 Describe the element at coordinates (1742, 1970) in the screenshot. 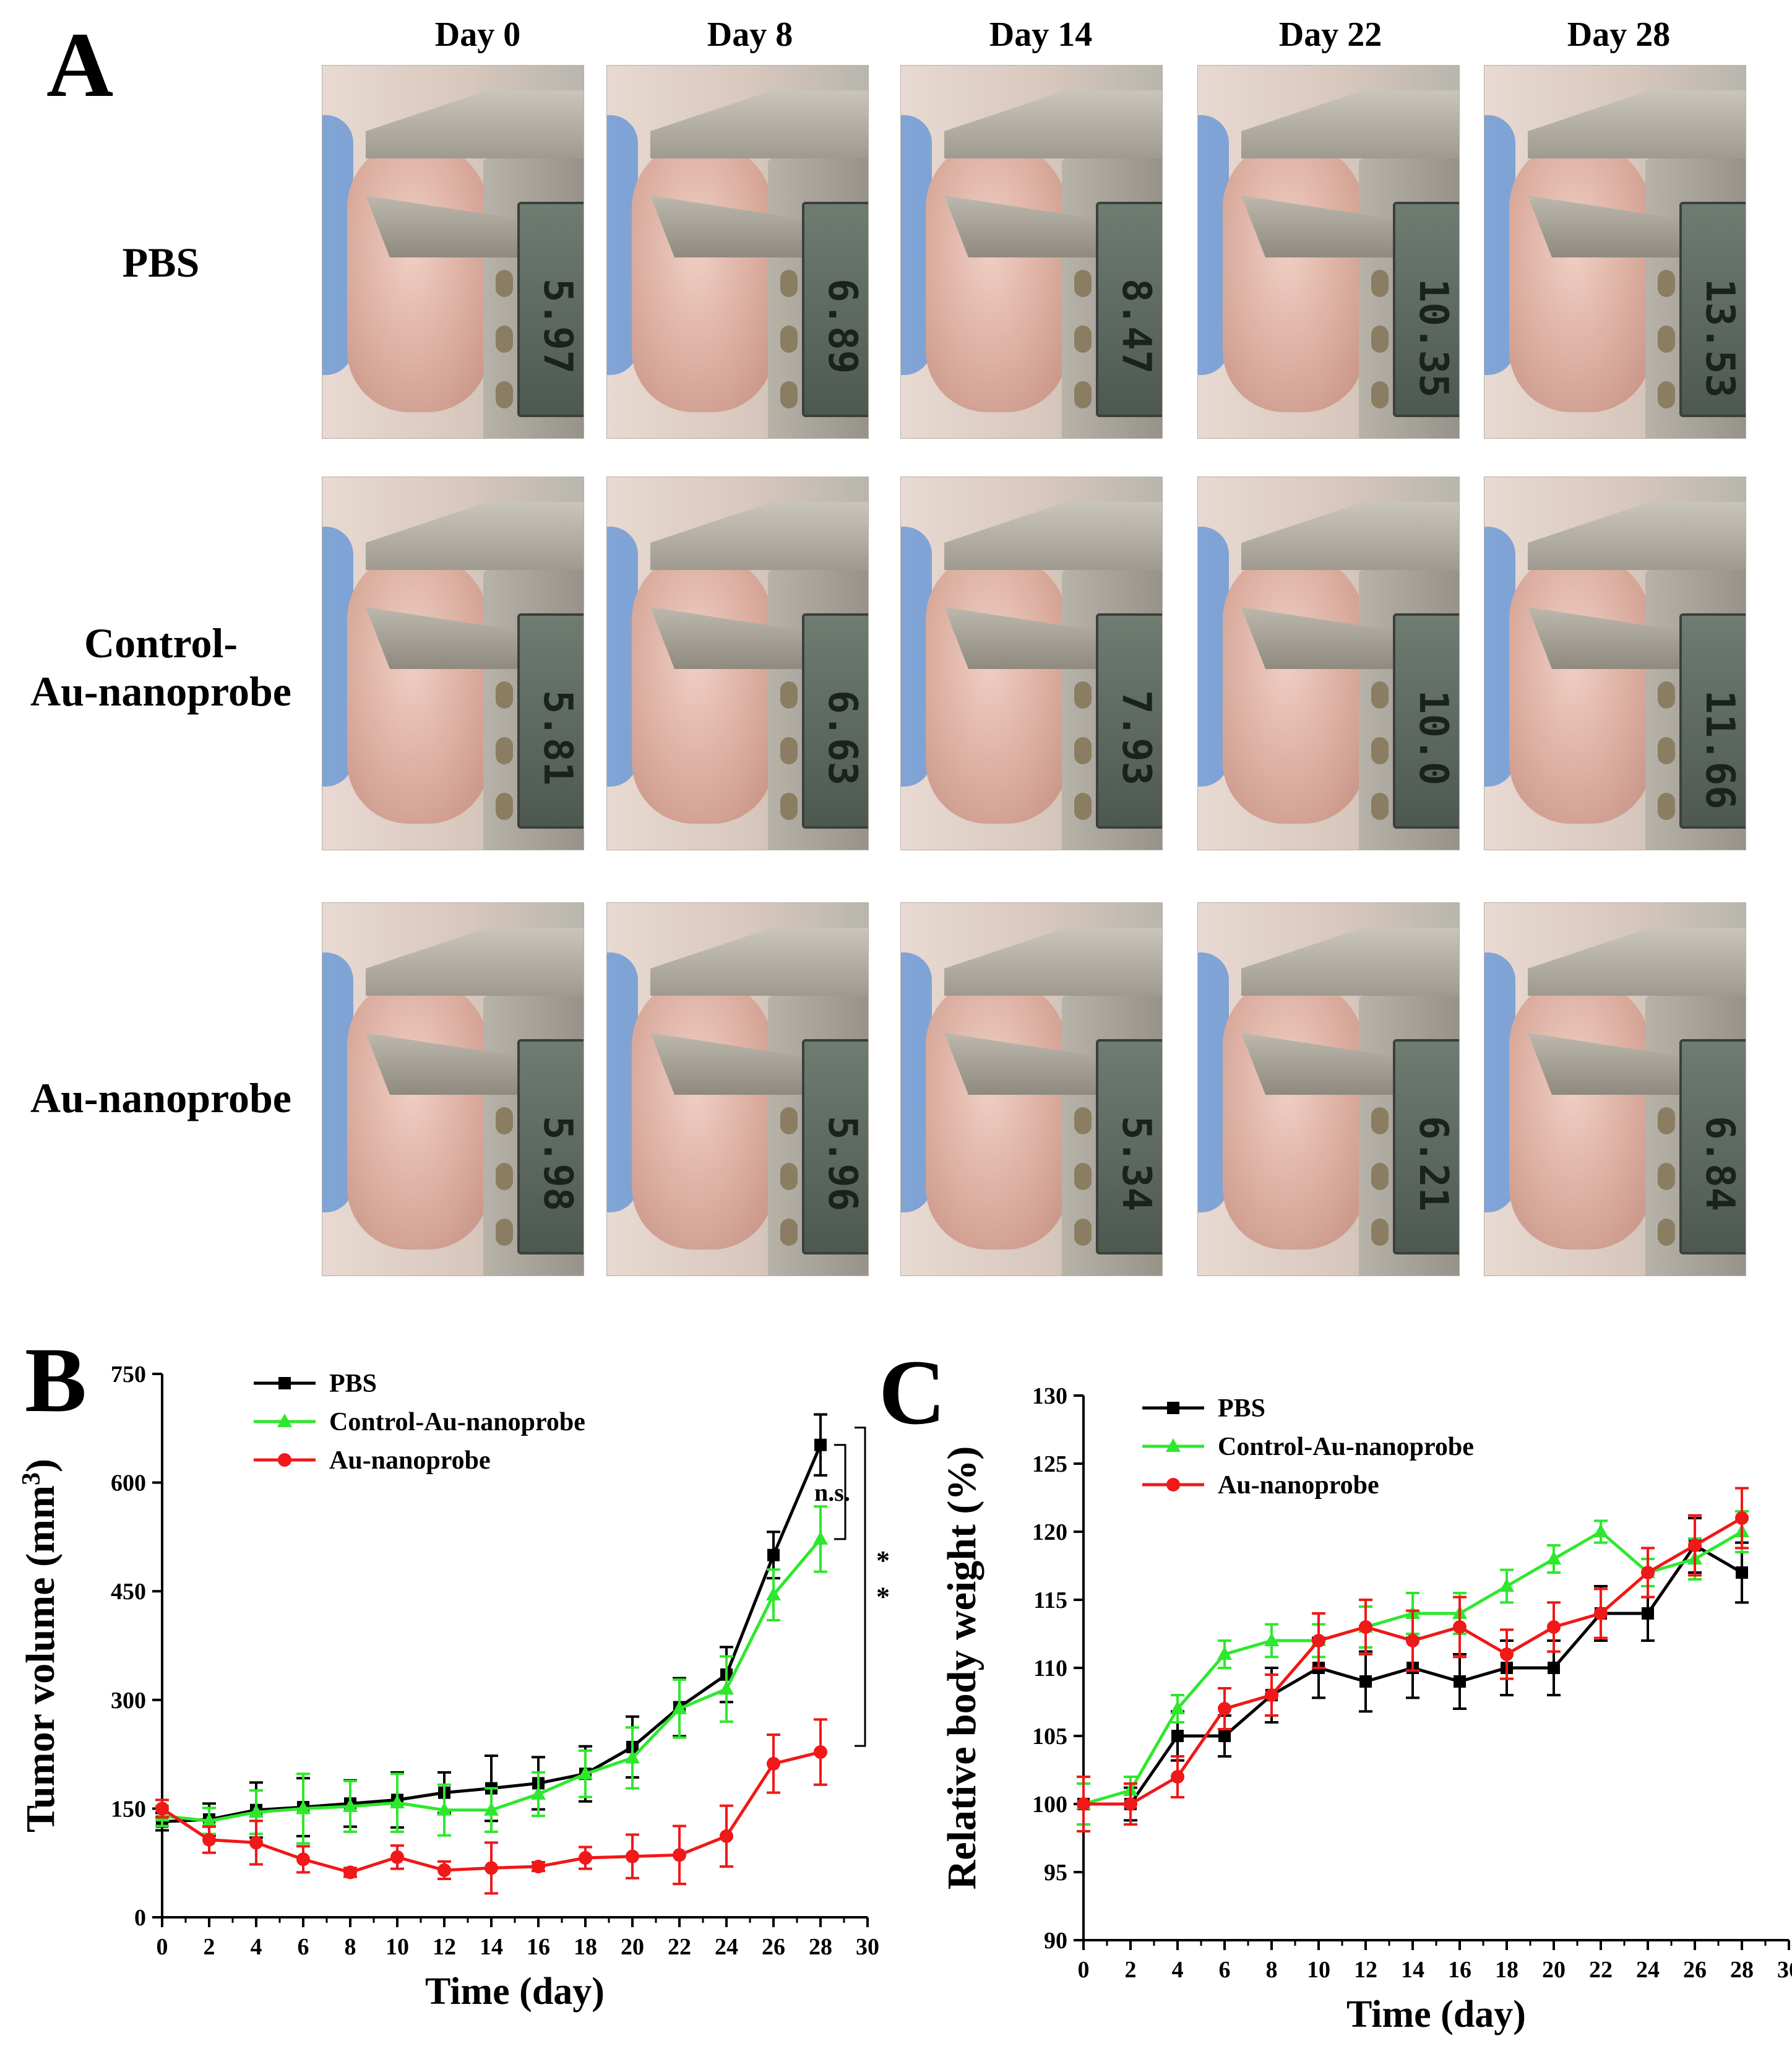

I see `x-tick-label: 28` at that location.